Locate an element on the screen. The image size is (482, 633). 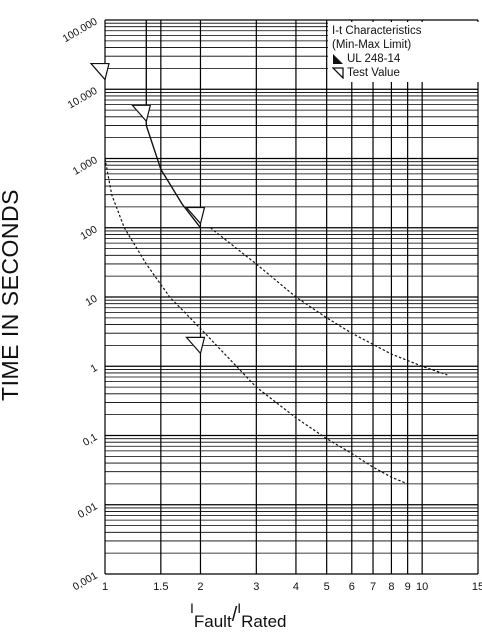
x-tick-label: 4 is located at coordinates (296, 587).